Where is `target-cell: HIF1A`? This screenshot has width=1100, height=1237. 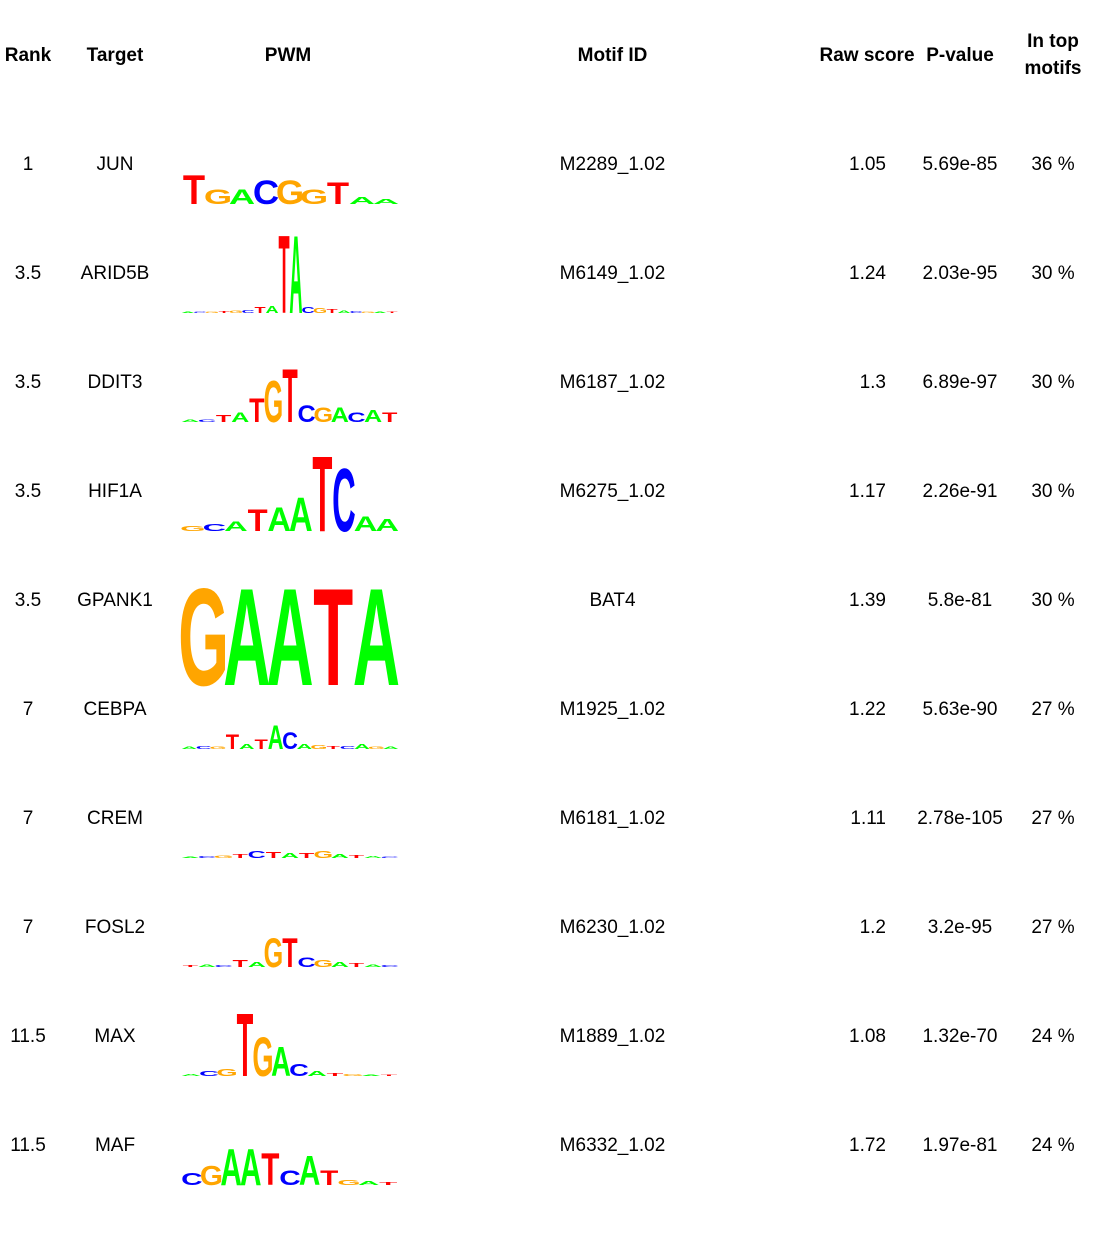 target-cell: HIF1A is located at coordinates (115, 491).